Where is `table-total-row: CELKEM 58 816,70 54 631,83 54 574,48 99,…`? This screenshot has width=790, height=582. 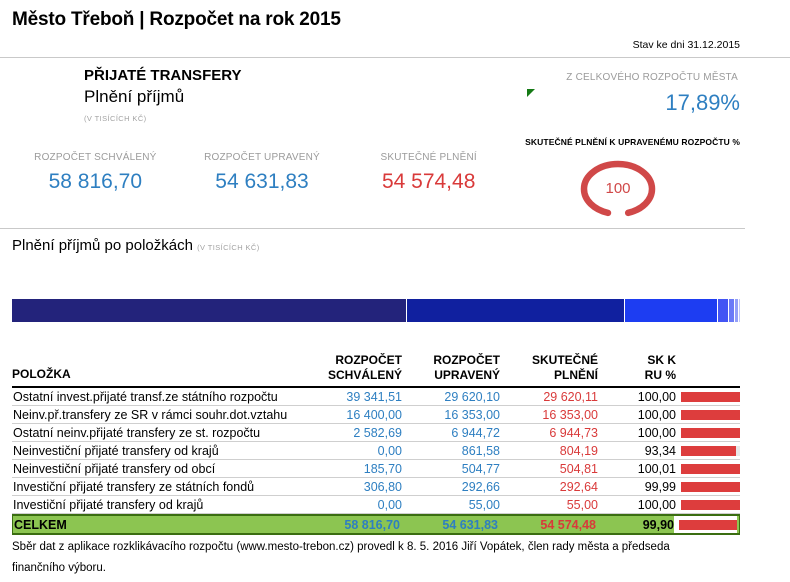 table-total-row: CELKEM 58 816,70 54 631,83 54 574,48 99,… is located at coordinates (376, 524).